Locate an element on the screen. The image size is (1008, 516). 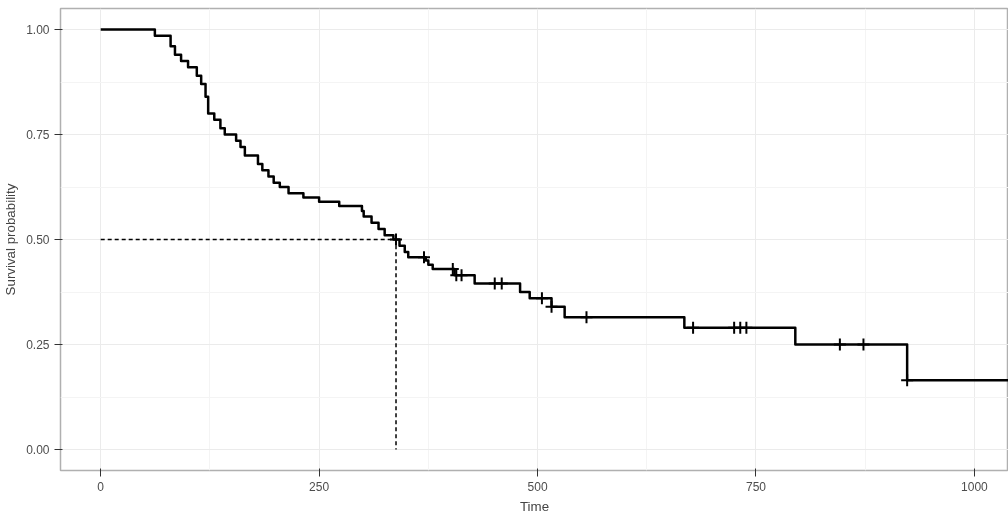
y-tick-label: 0.75 is located at coordinates (38, 135).